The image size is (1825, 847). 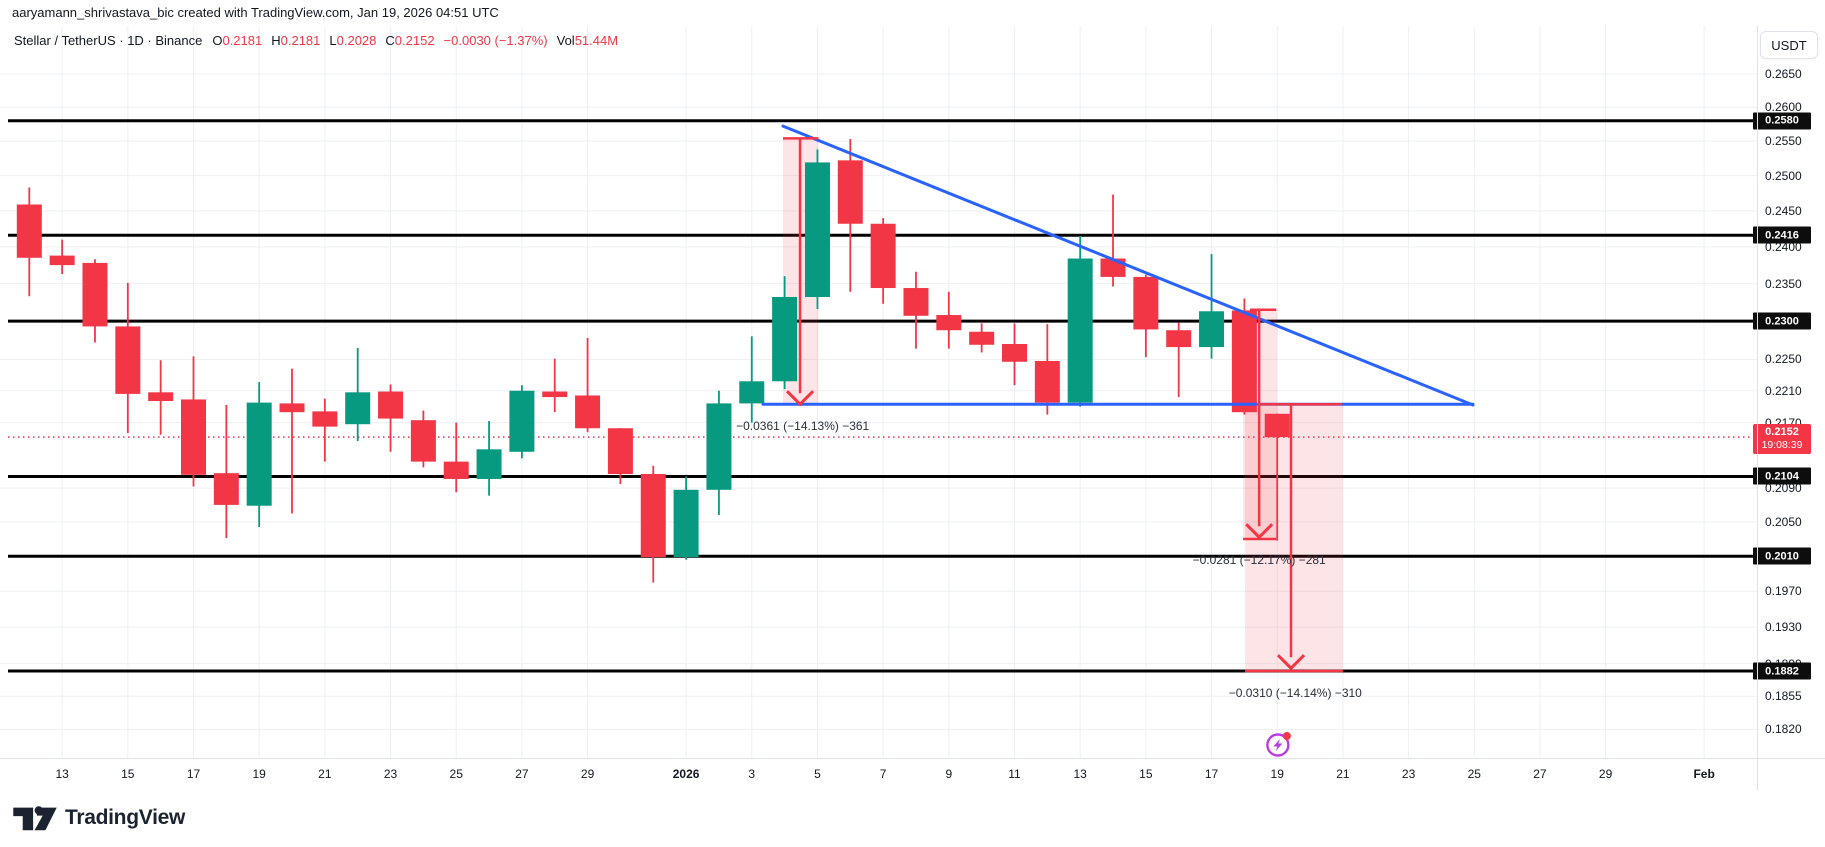 What do you see at coordinates (237, 40) in the screenshot?
I see `legend-item: O0.2181` at bounding box center [237, 40].